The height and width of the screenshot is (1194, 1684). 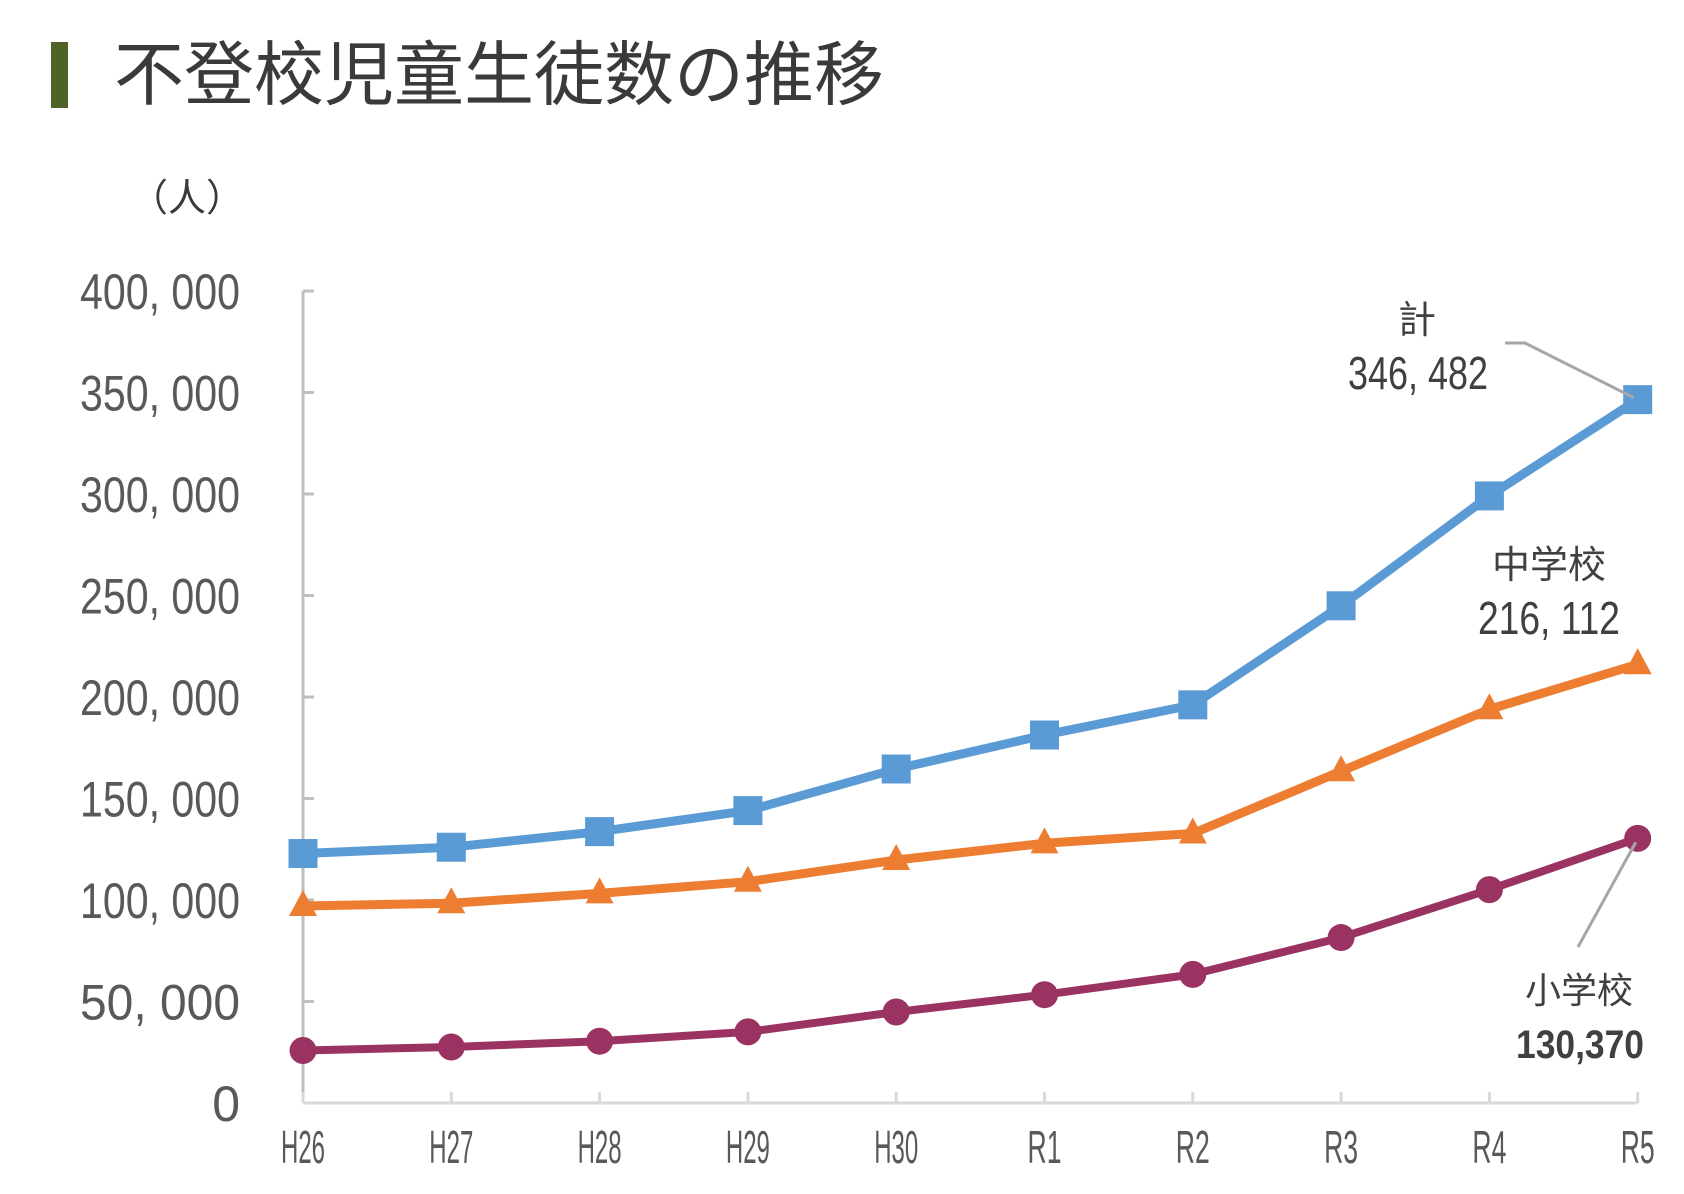 I want to click on y-tick-label: 200, 000, so click(x=160, y=698).